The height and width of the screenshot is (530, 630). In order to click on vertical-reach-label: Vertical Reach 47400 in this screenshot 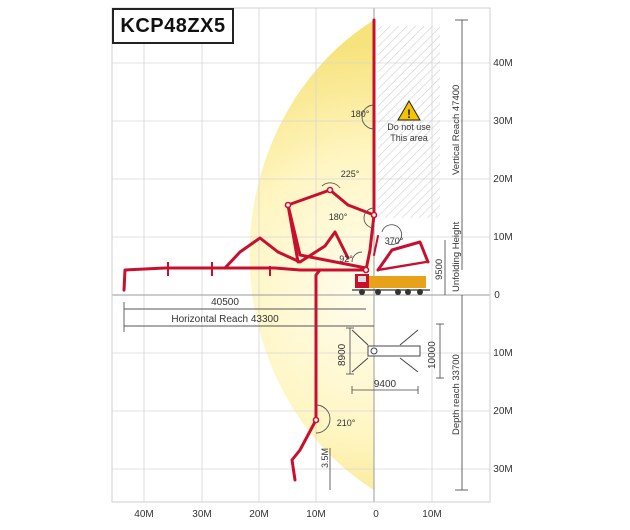, I will do `click(456, 130)`.